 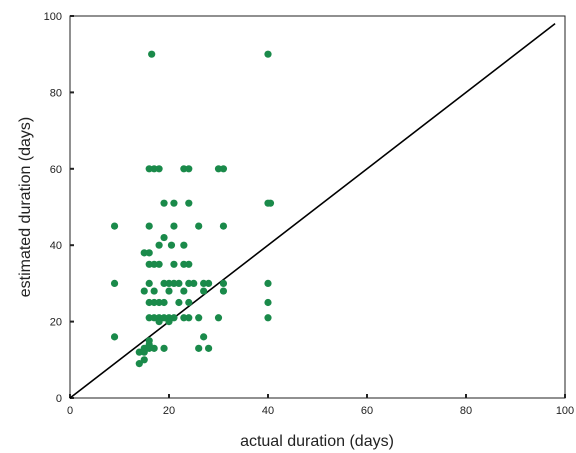 I want to click on x-tick-label: 80, so click(x=466, y=411).